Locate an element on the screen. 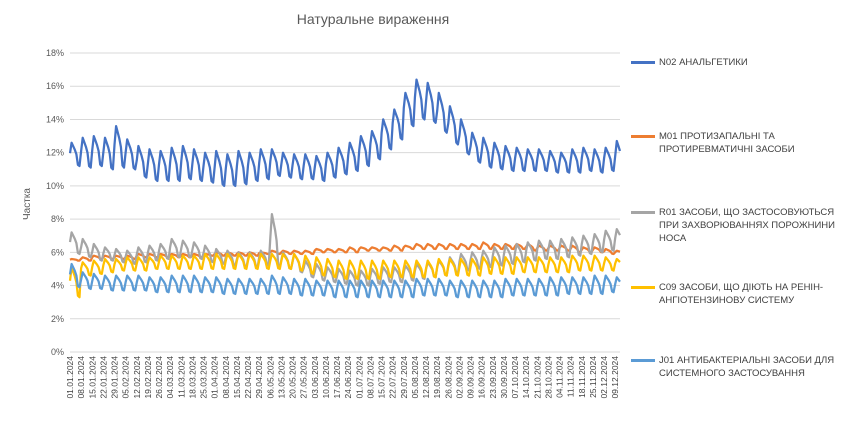  x-tick-label: 26.08.2024 is located at coordinates (448, 377).